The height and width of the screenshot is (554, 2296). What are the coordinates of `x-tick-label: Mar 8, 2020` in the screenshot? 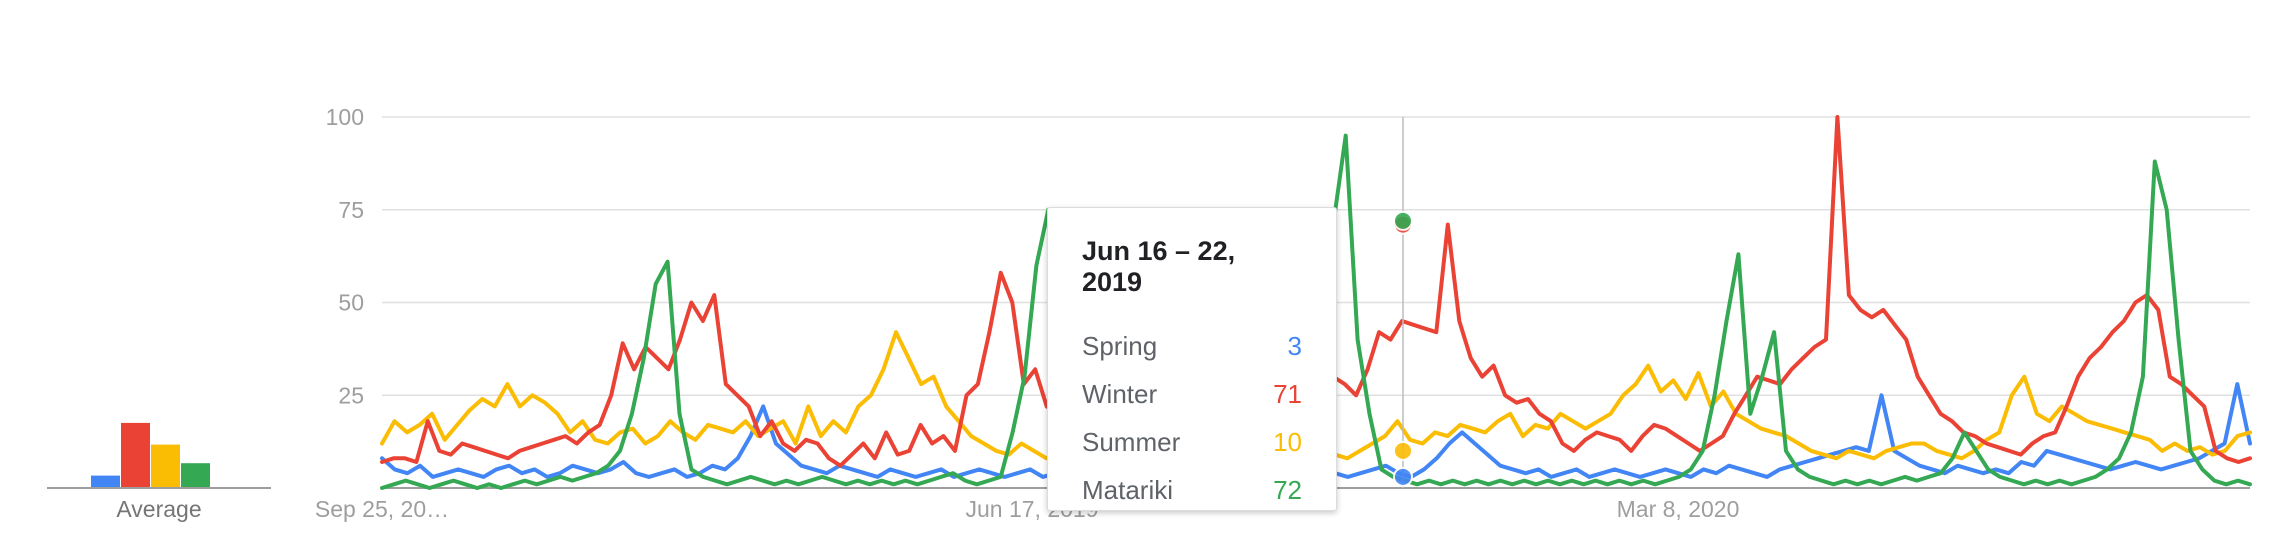 It's located at (1678, 509).